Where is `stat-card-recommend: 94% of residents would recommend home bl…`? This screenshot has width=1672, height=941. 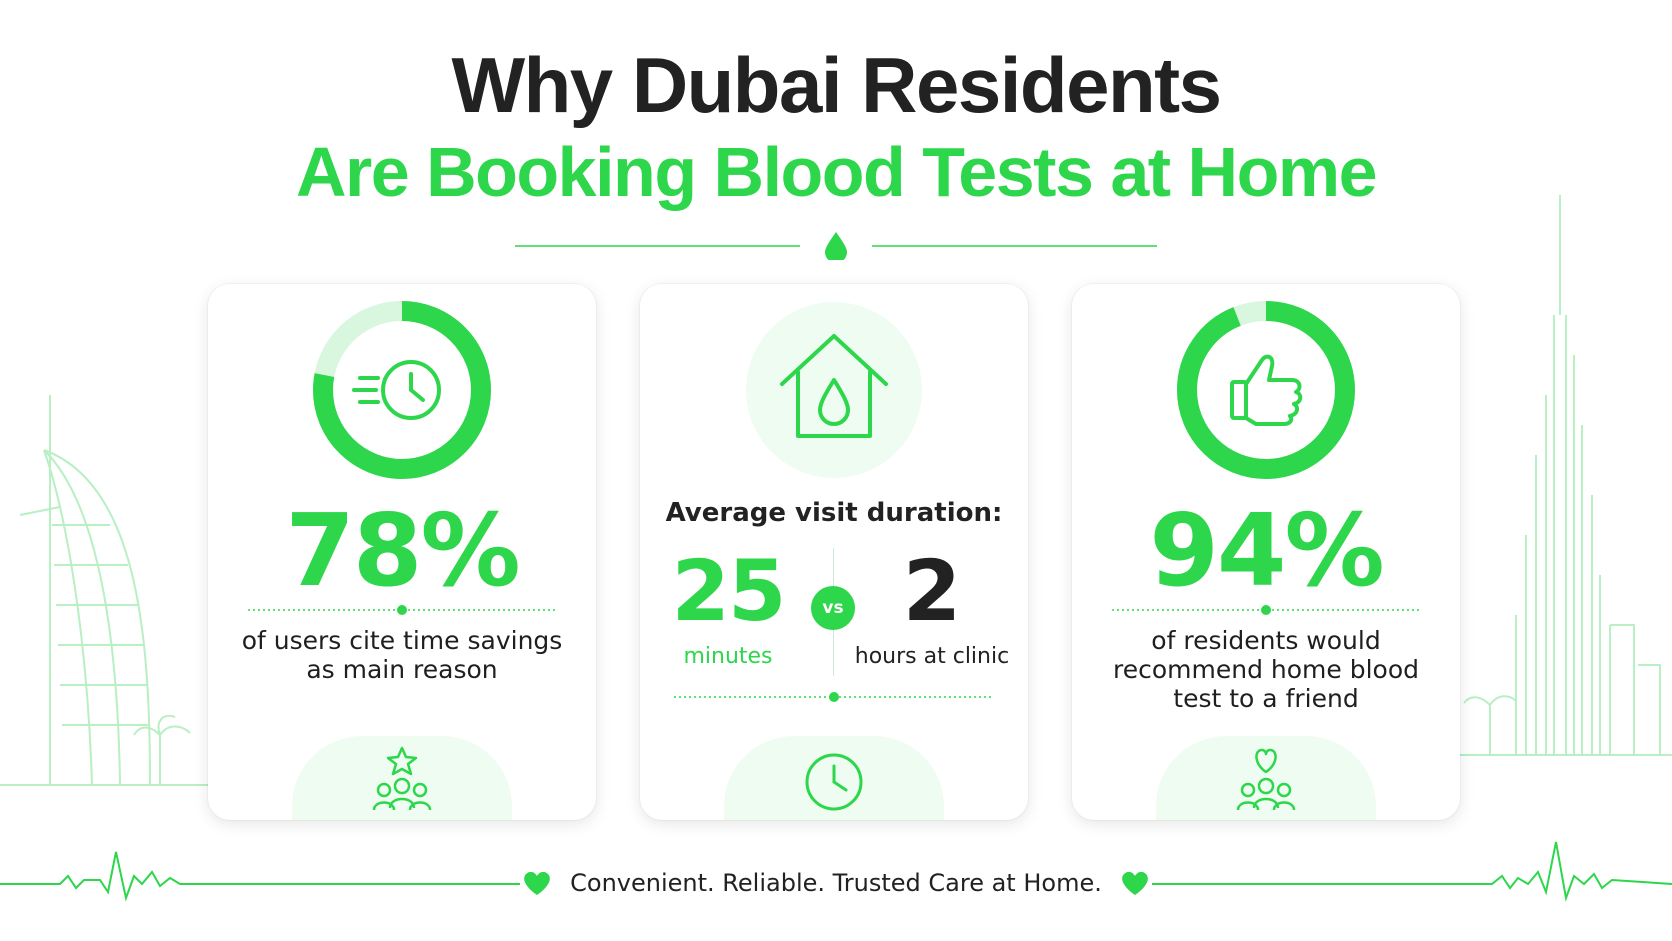
stat-card-recommend: 94% of residents would recommend home bl… is located at coordinates (1266, 552).